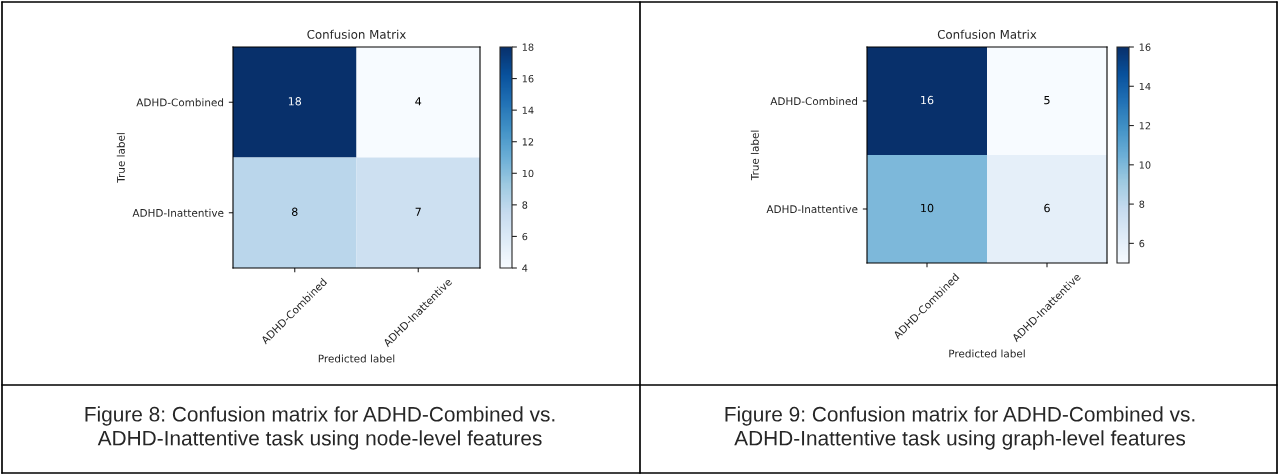 The width and height of the screenshot is (1279, 475). What do you see at coordinates (1047, 100) in the screenshot?
I see `data-label: 5` at bounding box center [1047, 100].